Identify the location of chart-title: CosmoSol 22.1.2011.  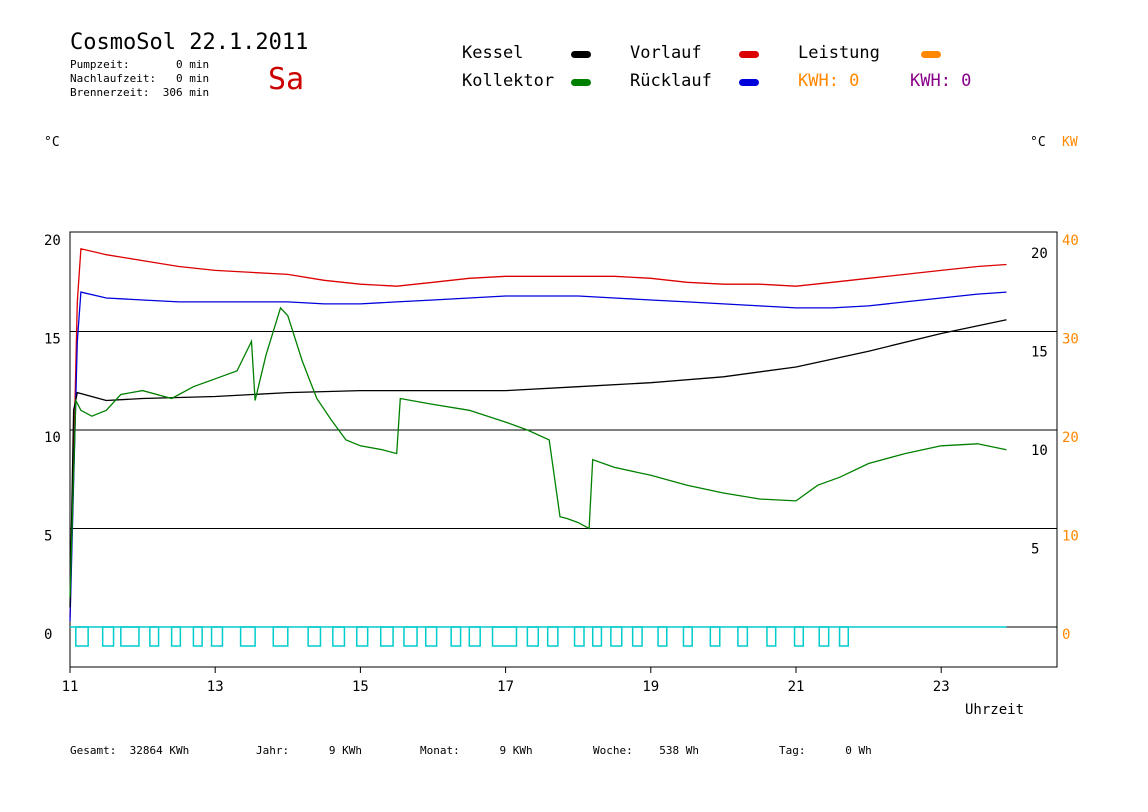
(189, 42).